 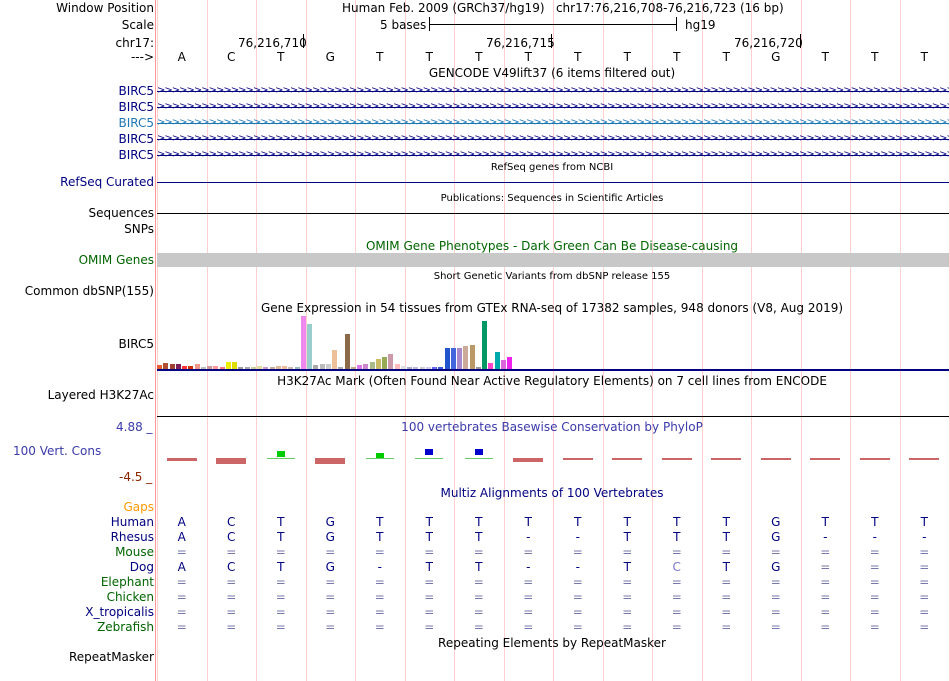 I want to click on multiz-species-label: X_tropicalis, so click(x=119, y=612).